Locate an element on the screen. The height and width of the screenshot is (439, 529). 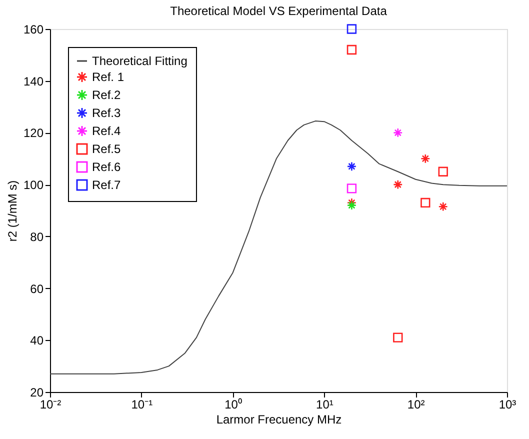
y-tick-label: 80 is located at coordinates (37, 237).